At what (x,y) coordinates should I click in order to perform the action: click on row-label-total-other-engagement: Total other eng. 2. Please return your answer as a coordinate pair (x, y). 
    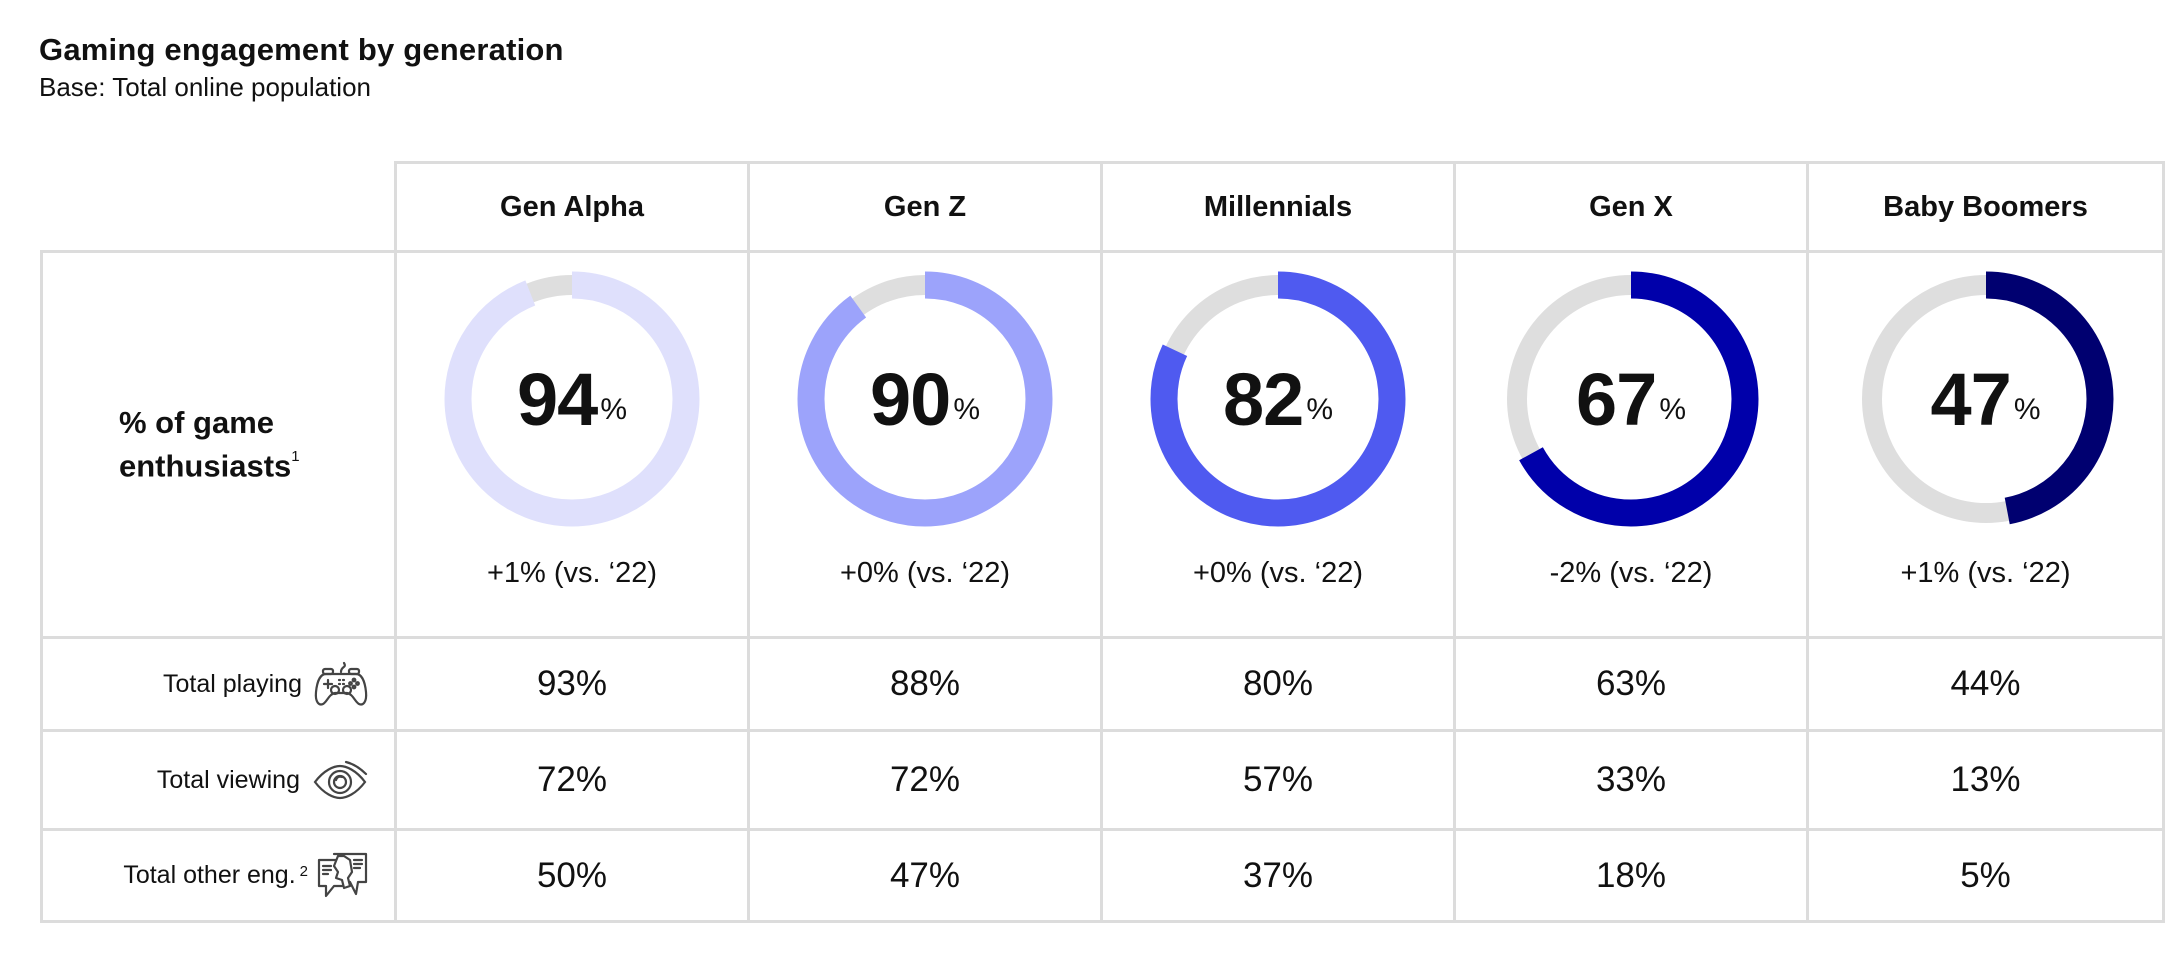
    Looking at the image, I should click on (218, 875).